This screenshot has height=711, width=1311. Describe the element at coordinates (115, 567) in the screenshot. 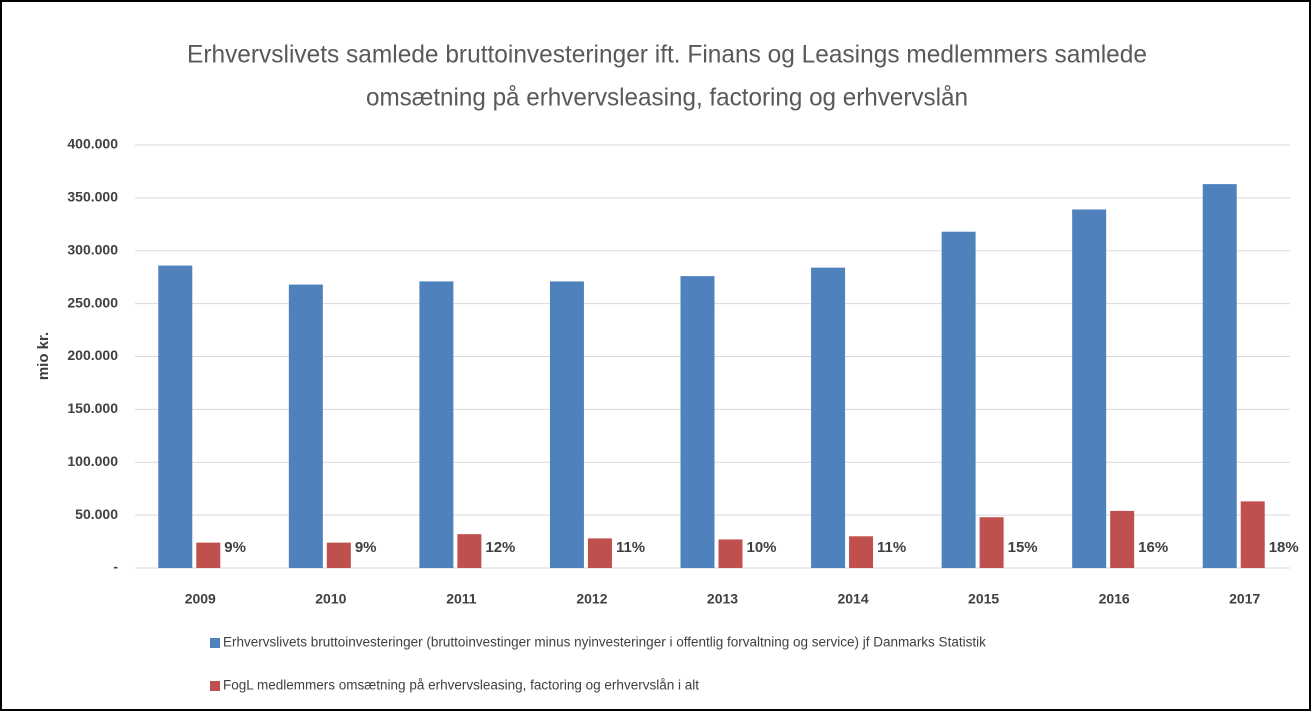

I see `y-tick-label: -` at that location.